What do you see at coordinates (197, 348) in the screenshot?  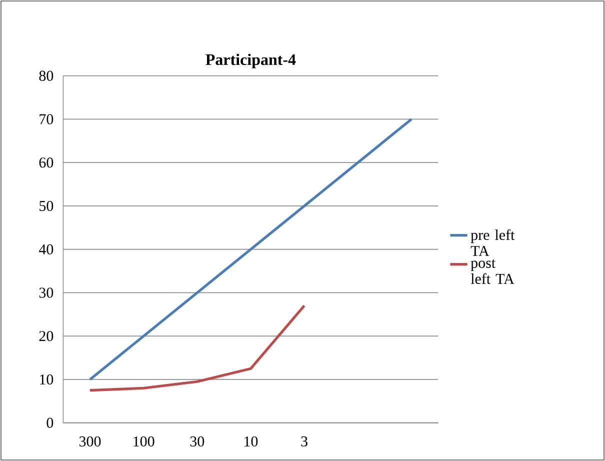 I see `line-series` at bounding box center [197, 348].